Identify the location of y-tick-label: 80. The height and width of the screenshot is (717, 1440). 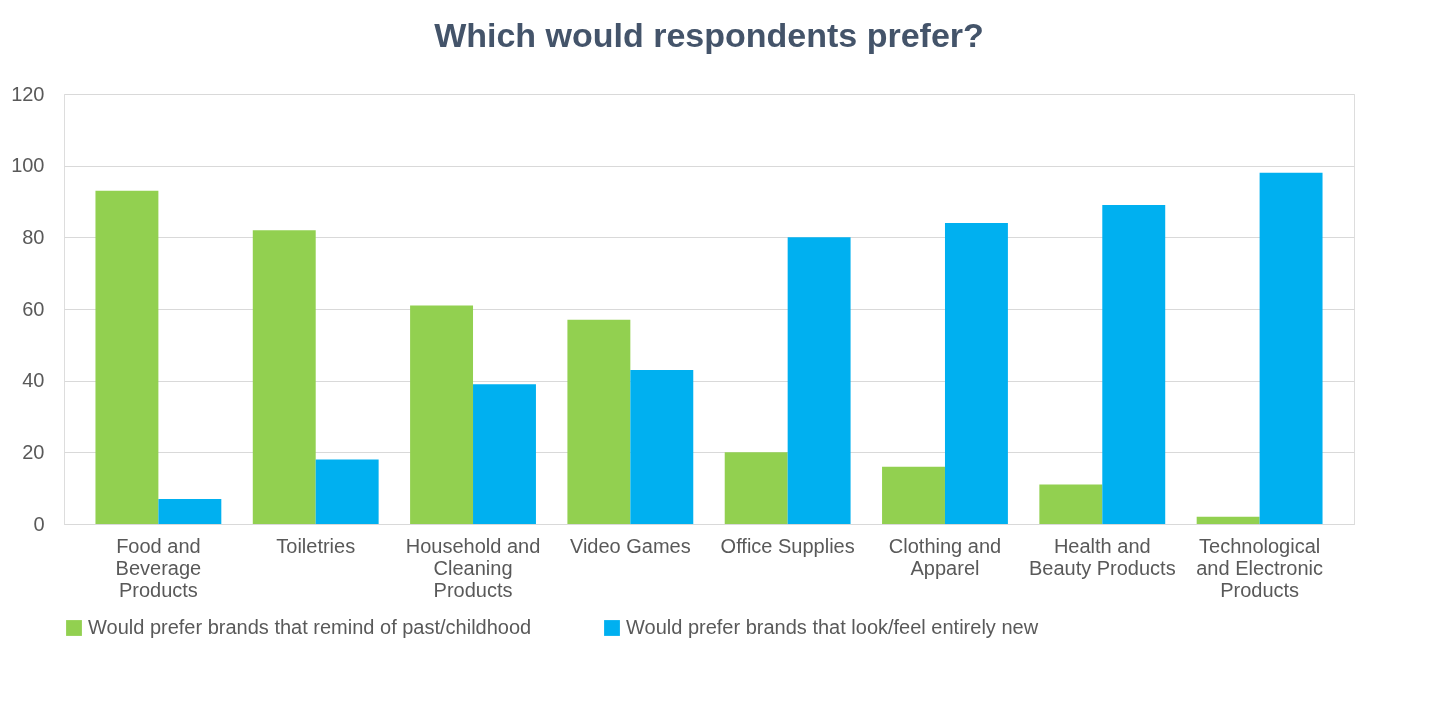
(33, 236).